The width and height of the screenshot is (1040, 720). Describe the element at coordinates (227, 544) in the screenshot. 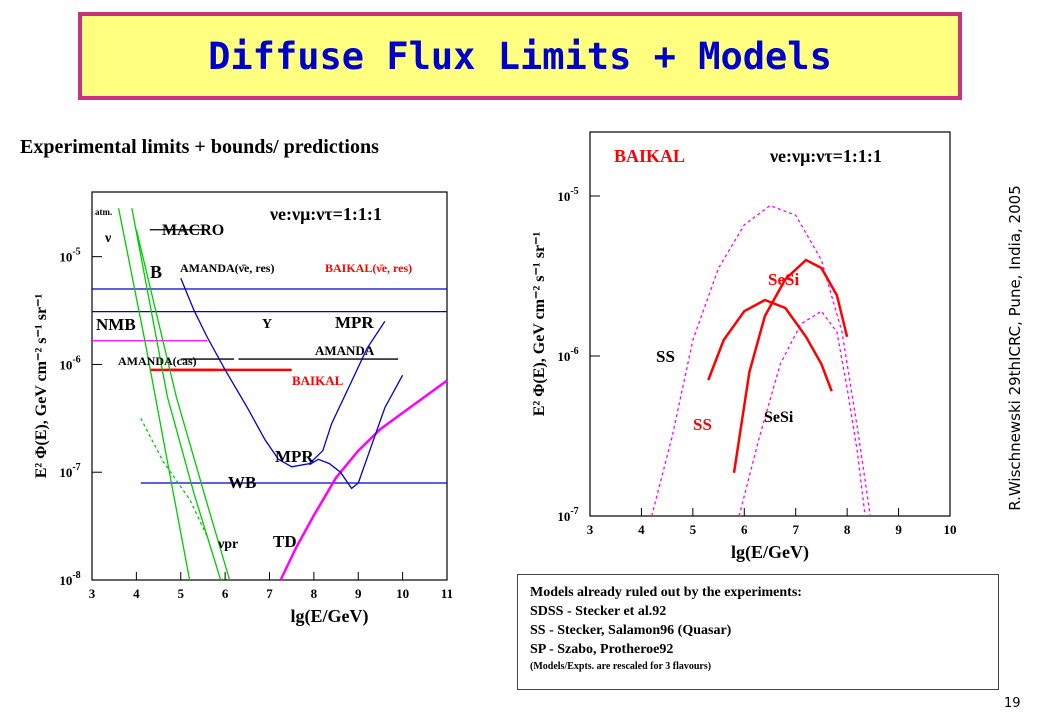

I see `npr-label: νpr` at that location.